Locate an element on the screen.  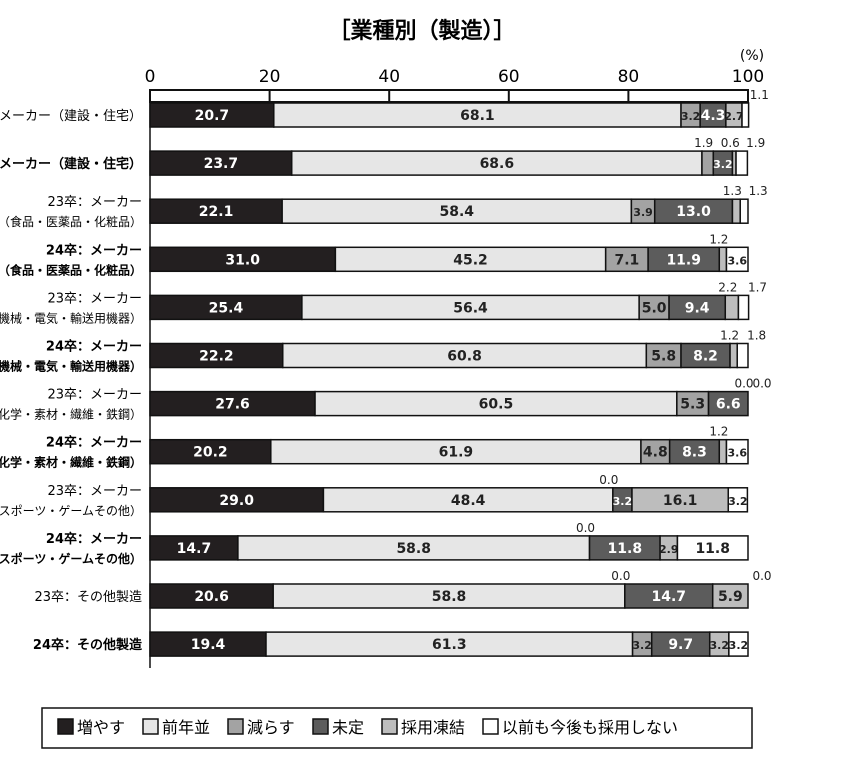
data-label: 9.7 is located at coordinates (680, 645).